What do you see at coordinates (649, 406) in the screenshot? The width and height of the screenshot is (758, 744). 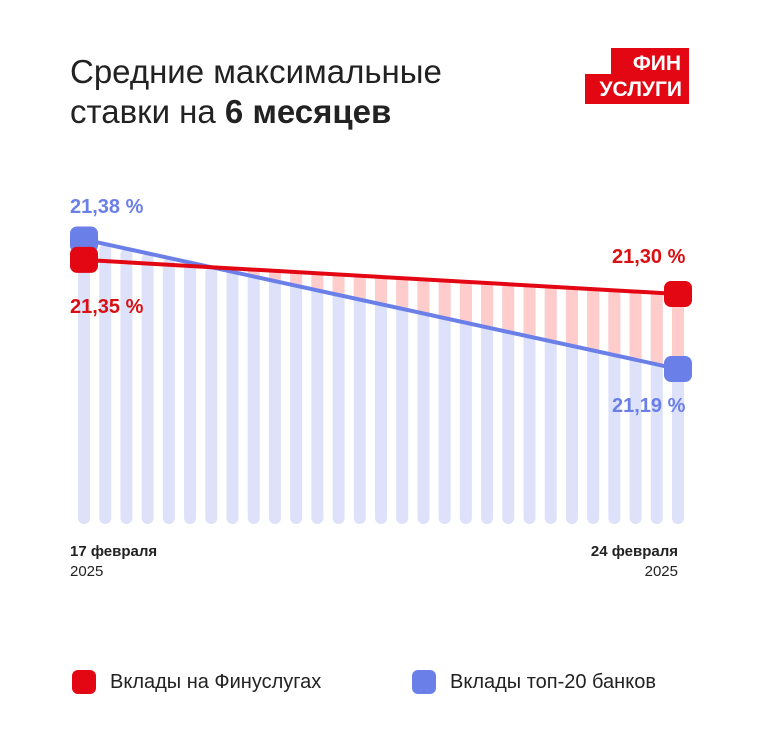 I see `label-blue-end: 21,19 %` at bounding box center [649, 406].